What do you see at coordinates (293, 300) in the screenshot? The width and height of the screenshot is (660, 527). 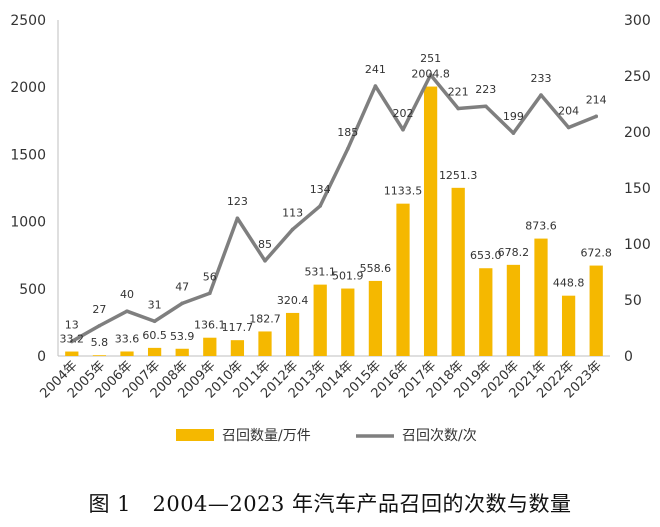 I see `bar-data-label: 320.4` at bounding box center [293, 300].